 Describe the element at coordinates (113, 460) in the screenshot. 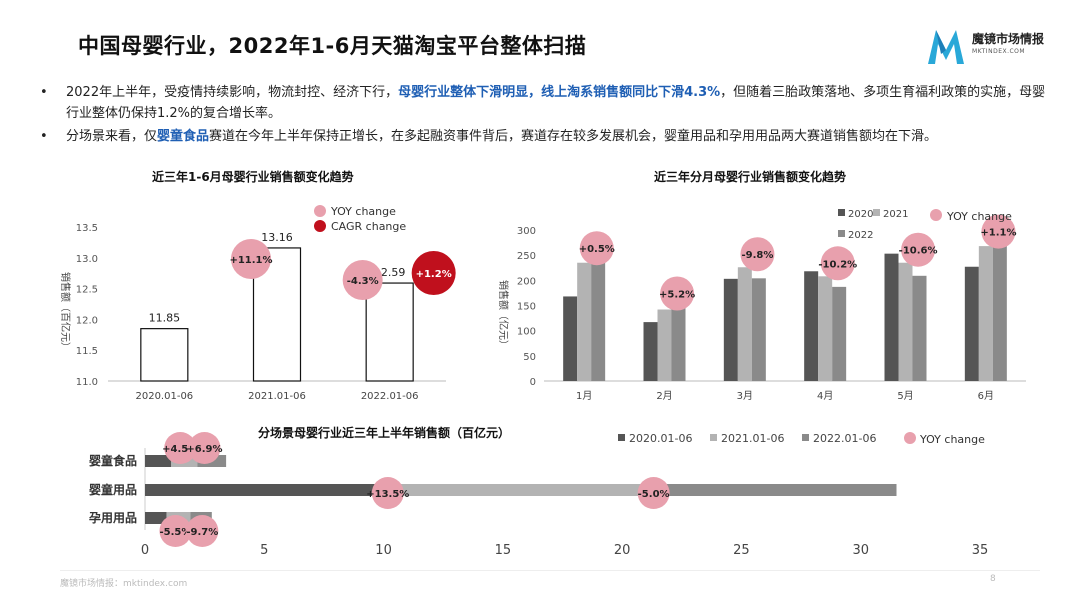

I see `chart3-category-label: 婴童食品` at that location.